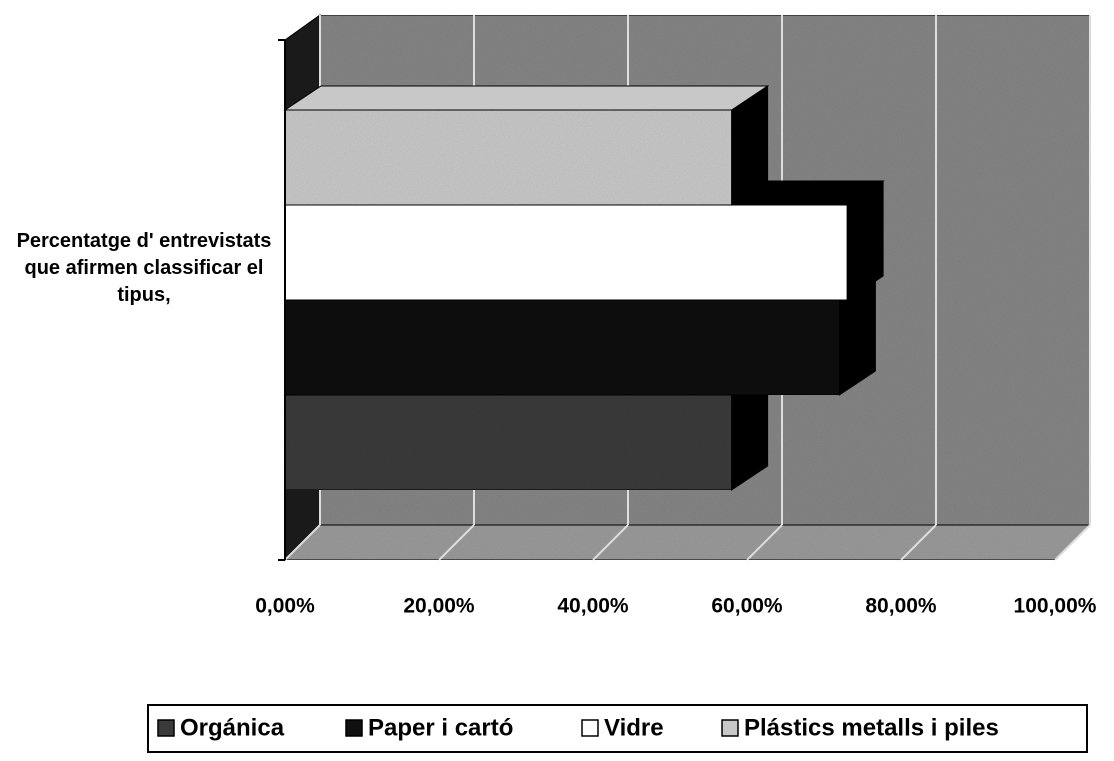  What do you see at coordinates (871, 727) in the screenshot?
I see `legend-label: Plástics metalls i piles` at bounding box center [871, 727].